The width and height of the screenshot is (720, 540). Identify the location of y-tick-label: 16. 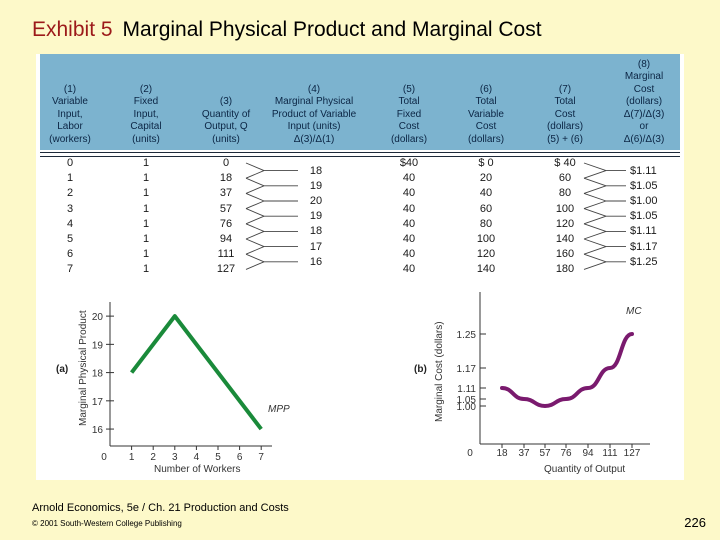
(98, 430).